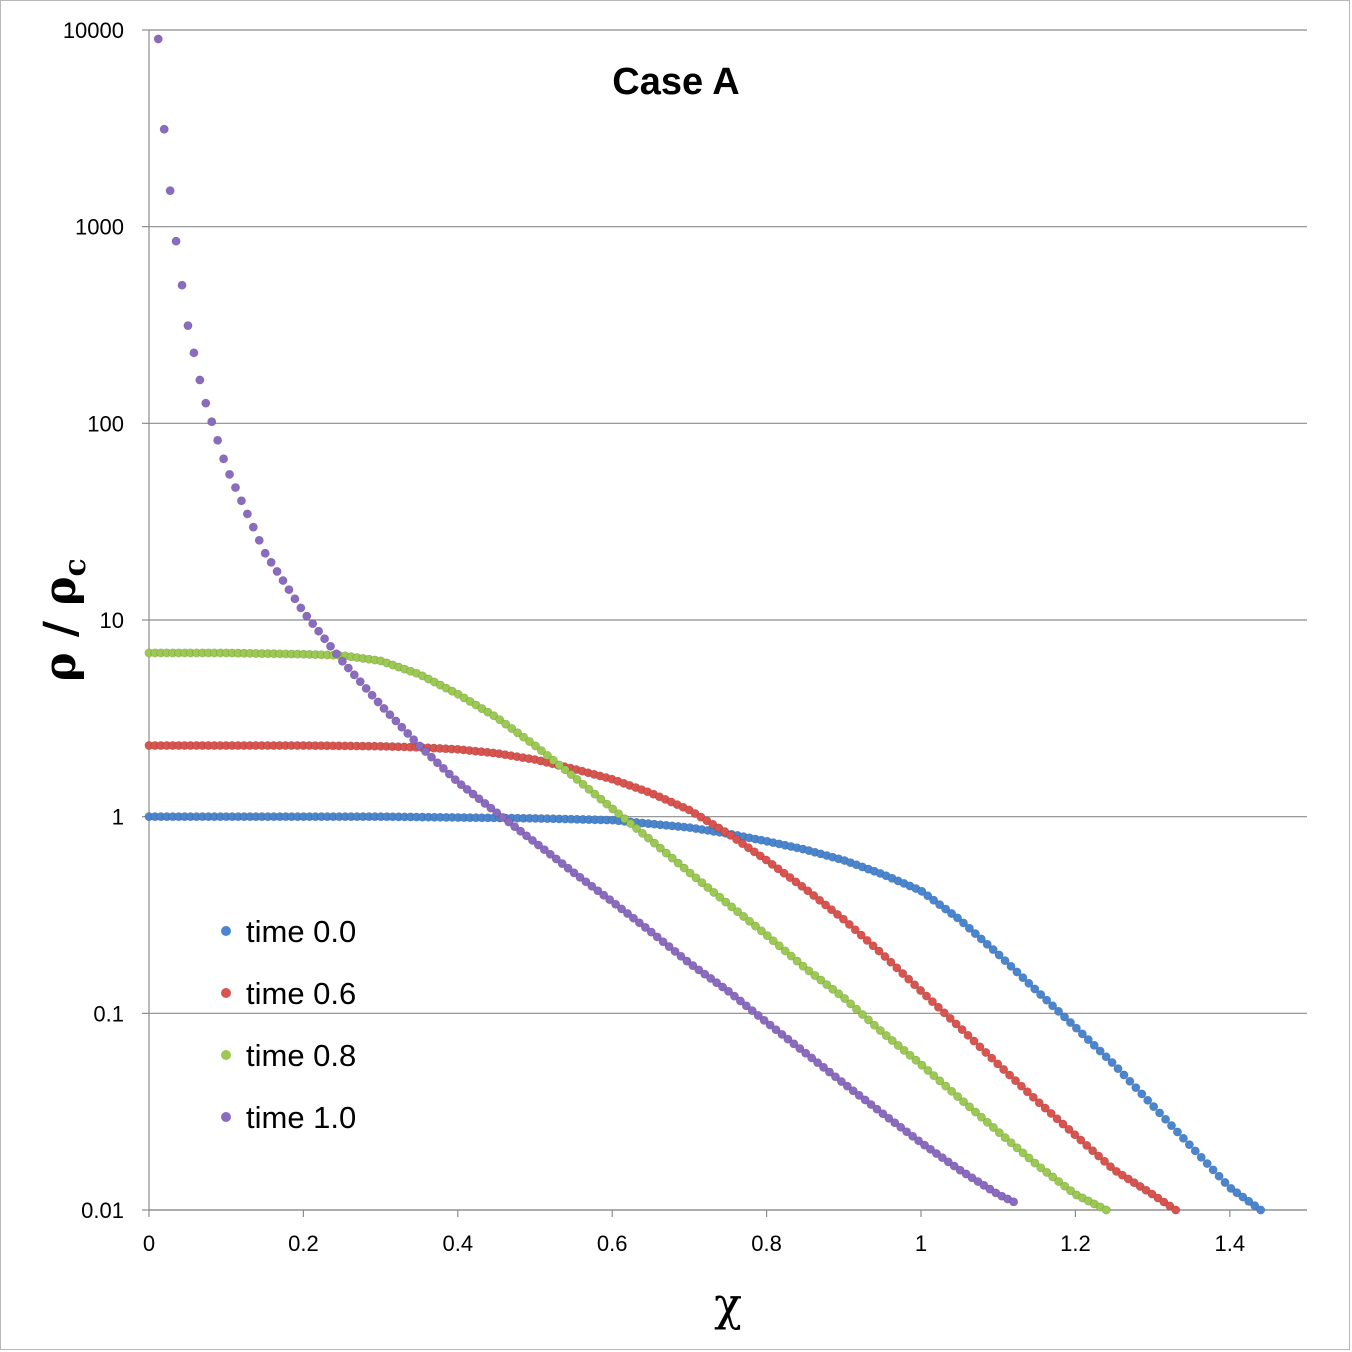  I want to click on x-tick-label: 0.2, so click(303, 1243).